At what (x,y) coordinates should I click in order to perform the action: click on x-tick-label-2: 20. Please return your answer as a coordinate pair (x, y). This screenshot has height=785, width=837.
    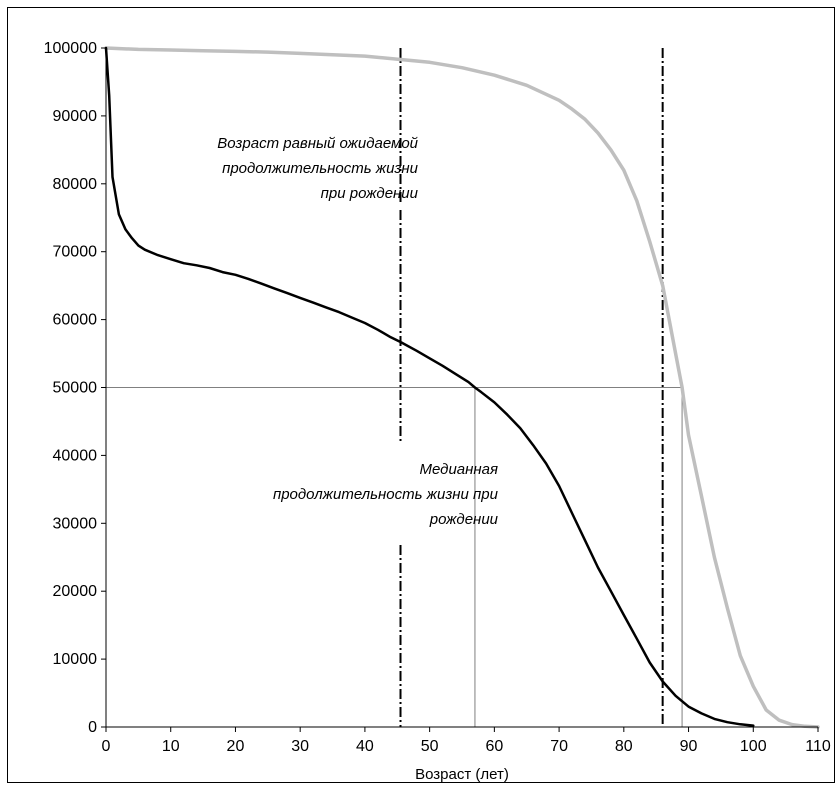
    Looking at the image, I should click on (236, 746).